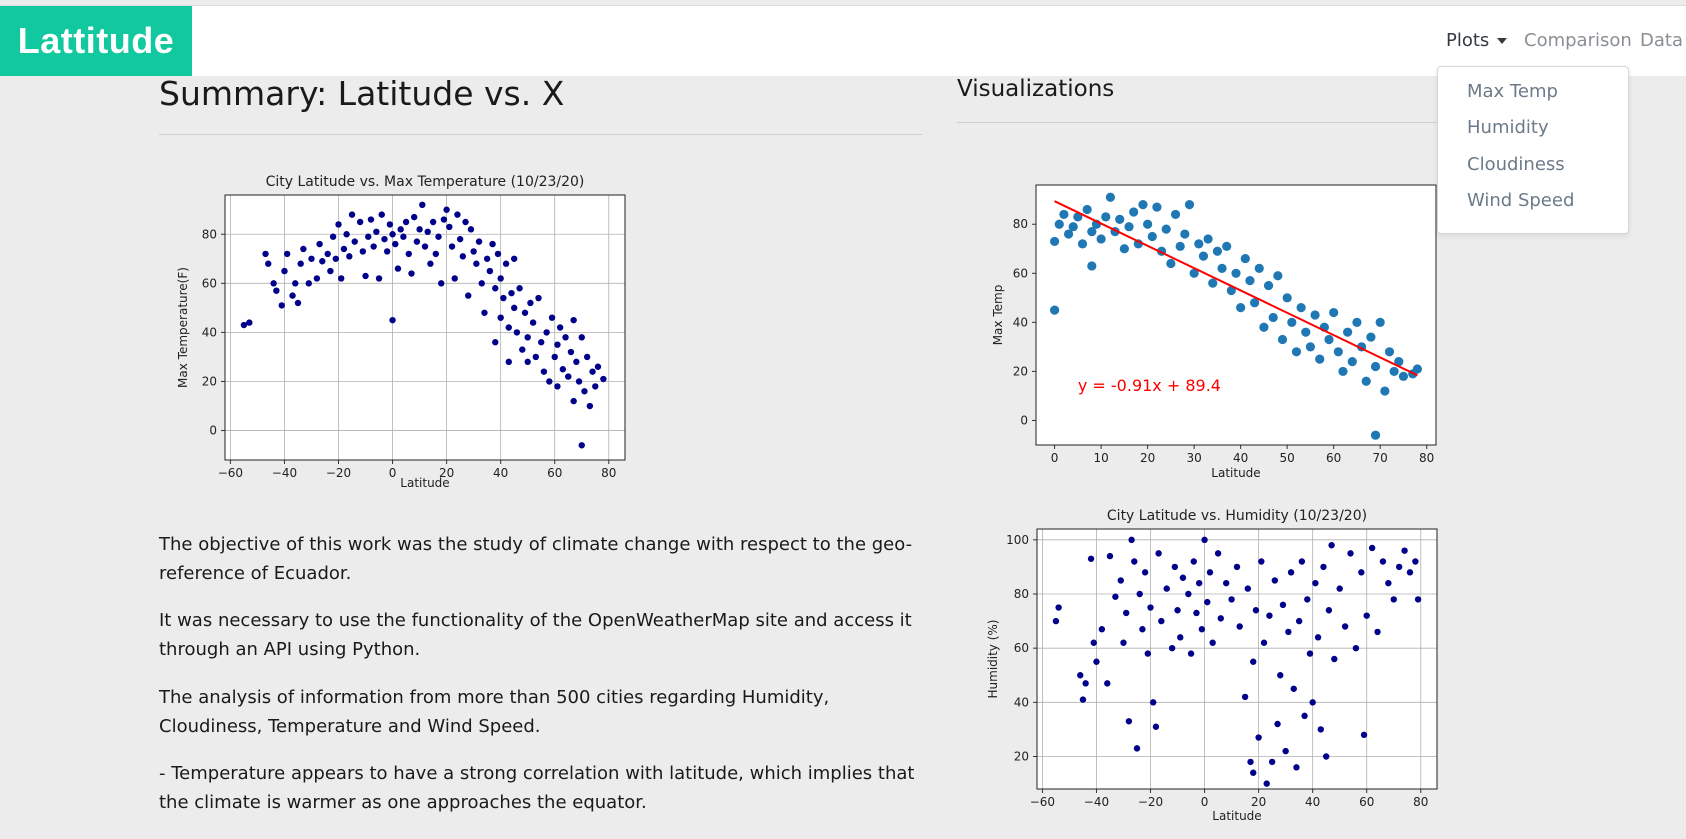  What do you see at coordinates (284, 473) in the screenshot?
I see `x-tick-label: −40` at bounding box center [284, 473].